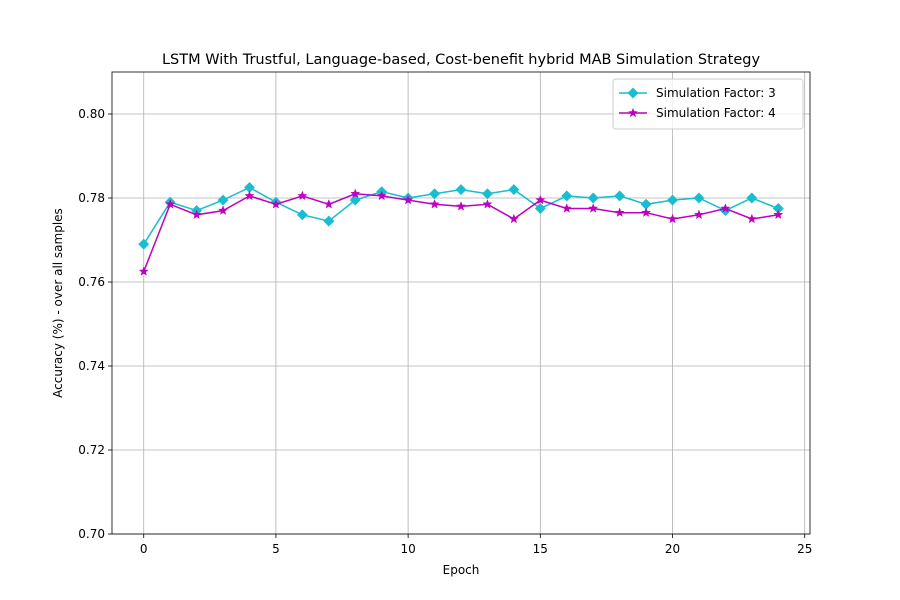  What do you see at coordinates (540, 549) in the screenshot?
I see `x-tick-label: 15` at bounding box center [540, 549].